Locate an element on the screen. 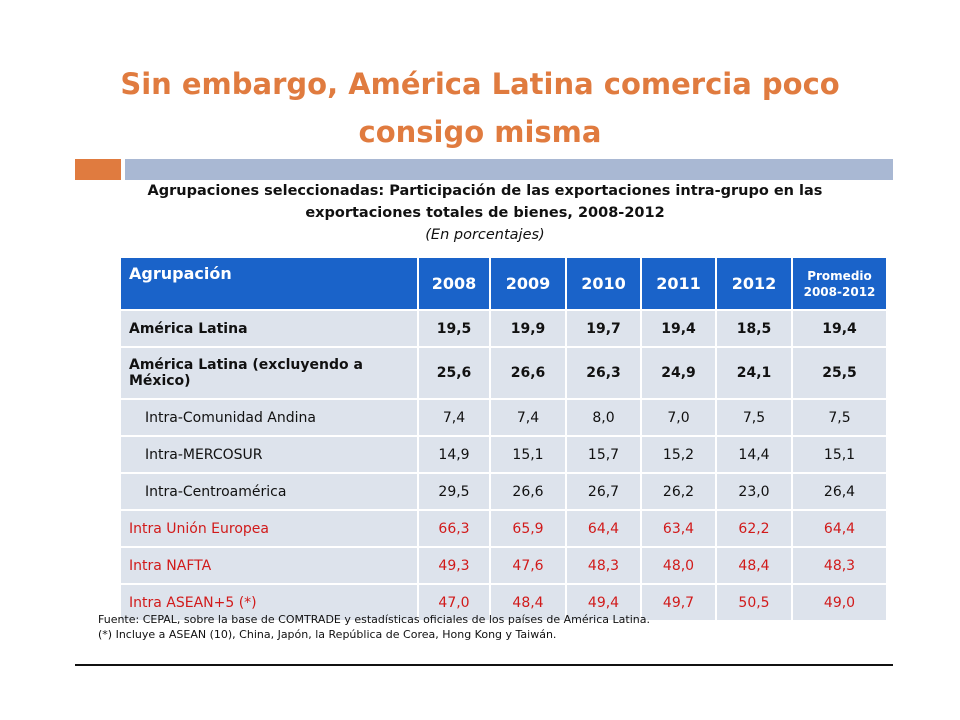  header-2008: 2008 is located at coordinates (454, 283).